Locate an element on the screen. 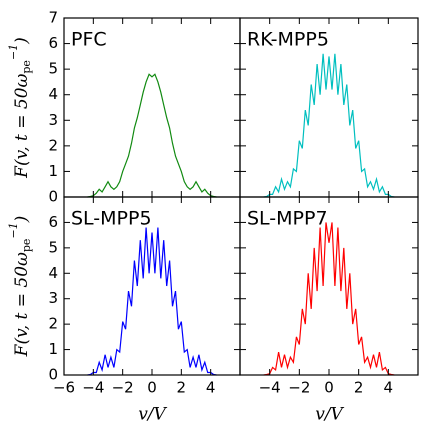 This screenshot has width=436, height=441. panel-title: PFC is located at coordinates (89, 40).